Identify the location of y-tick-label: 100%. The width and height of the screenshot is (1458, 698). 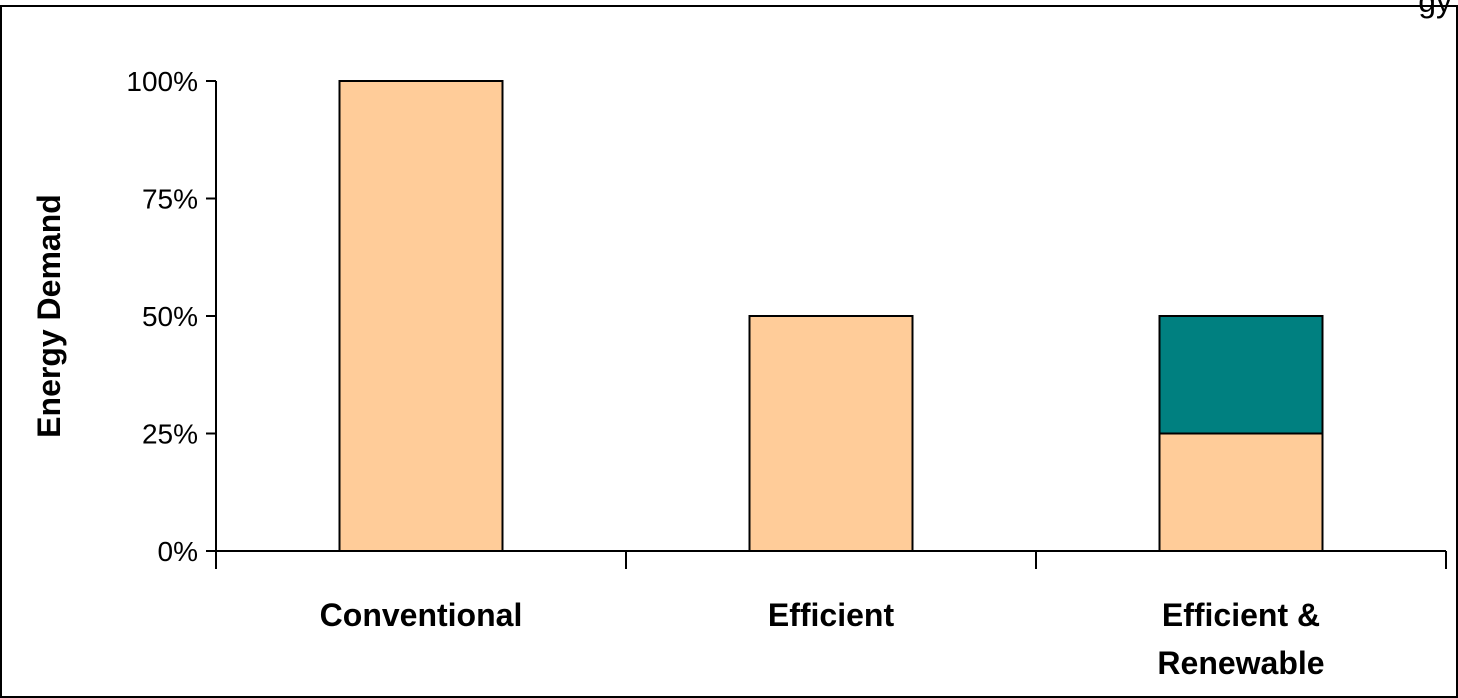
(162, 81).